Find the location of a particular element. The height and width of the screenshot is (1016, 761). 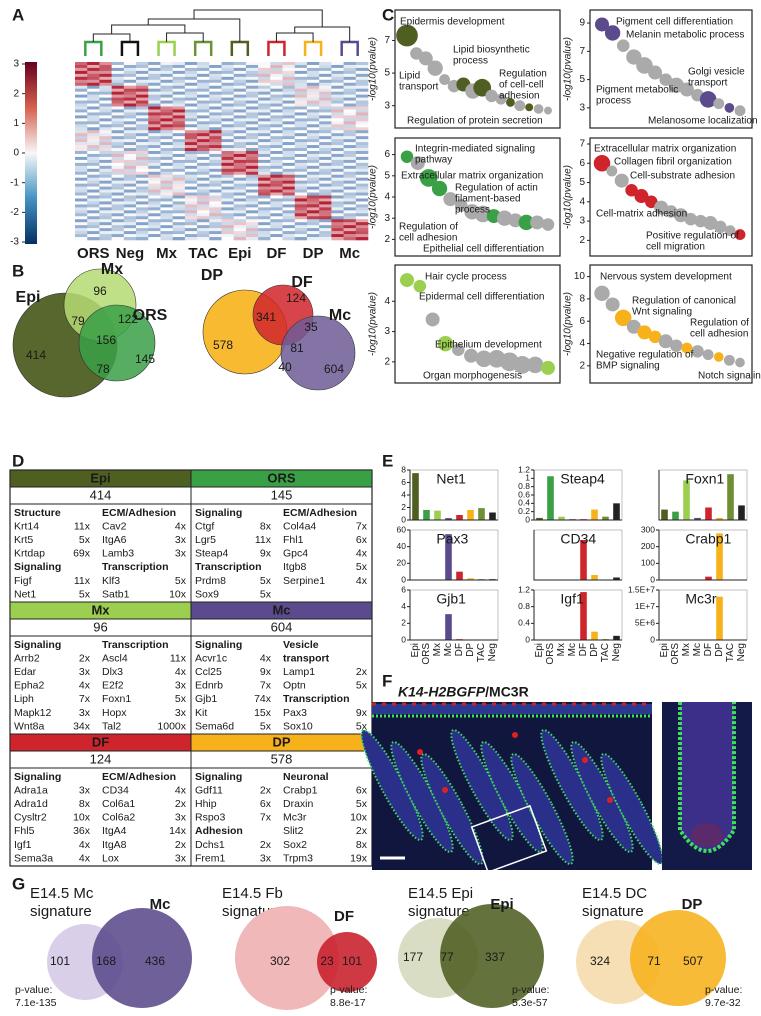

fold-change: 11x is located at coordinates (178, 658).